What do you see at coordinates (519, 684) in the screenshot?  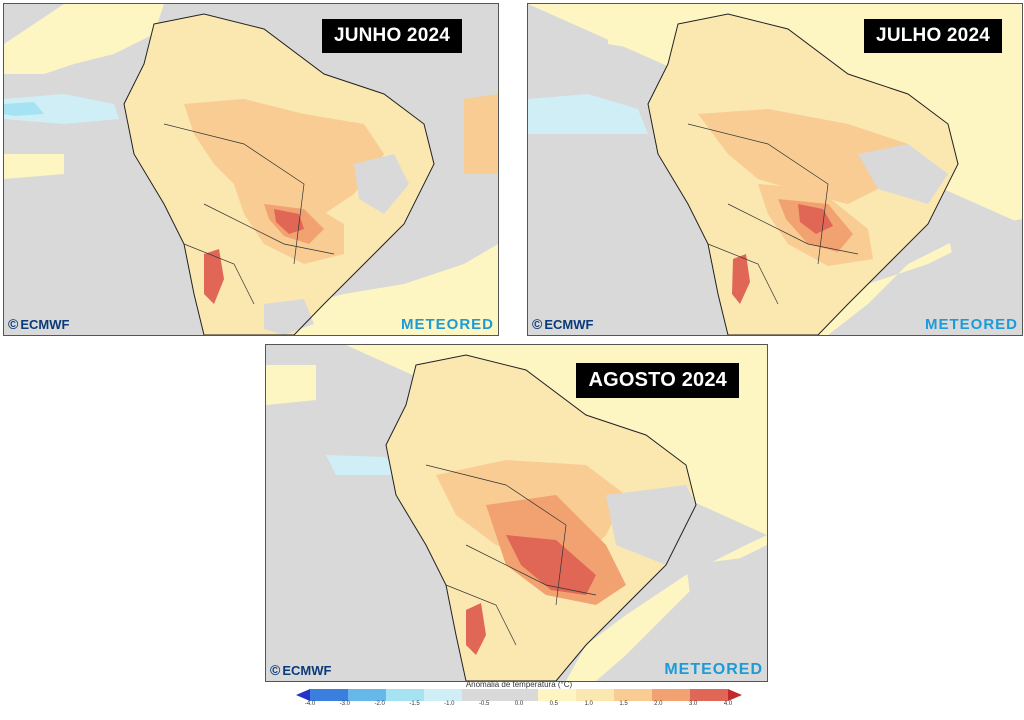 I see `legend-title: Anomalia de temperatura (°C)` at bounding box center [519, 684].